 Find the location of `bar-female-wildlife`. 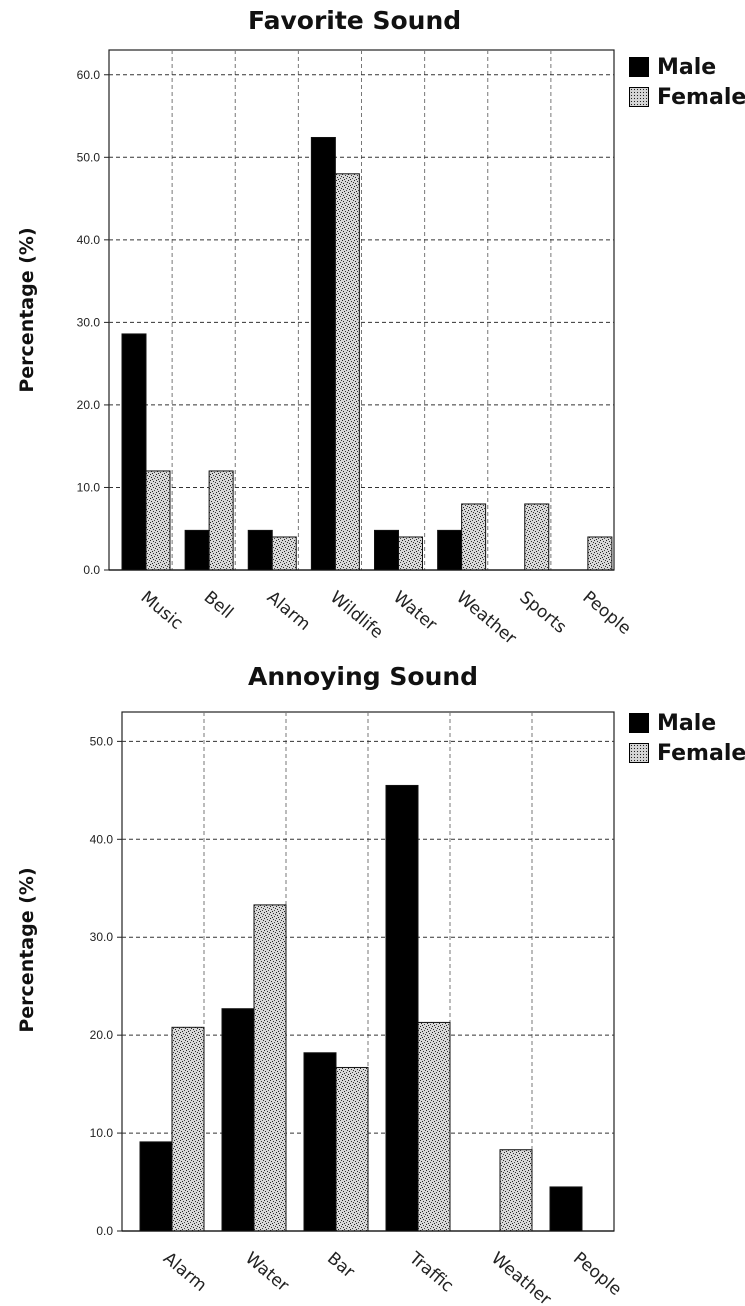

bar-female-wildlife is located at coordinates (347, 372).